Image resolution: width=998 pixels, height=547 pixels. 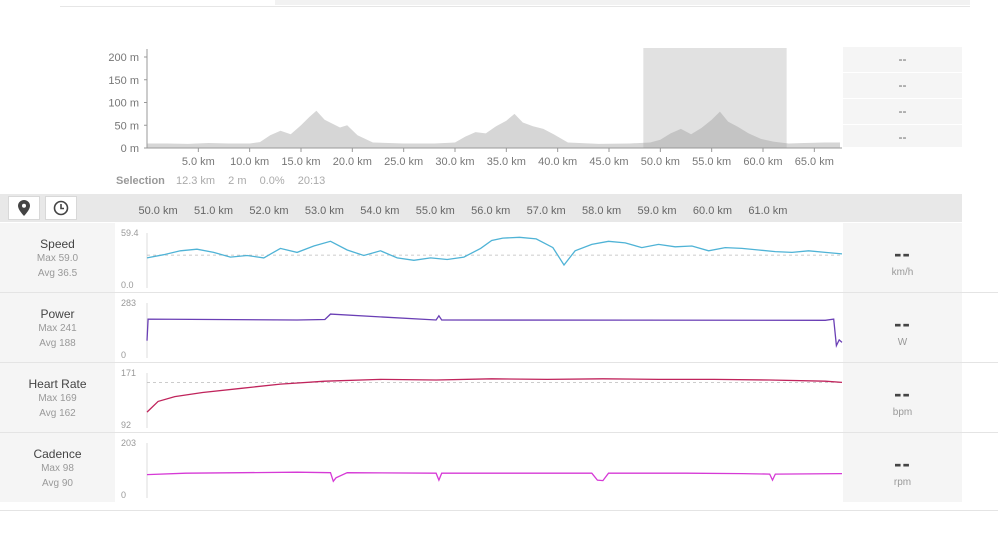 I want to click on speed-unit: km/h, so click(x=902, y=272).